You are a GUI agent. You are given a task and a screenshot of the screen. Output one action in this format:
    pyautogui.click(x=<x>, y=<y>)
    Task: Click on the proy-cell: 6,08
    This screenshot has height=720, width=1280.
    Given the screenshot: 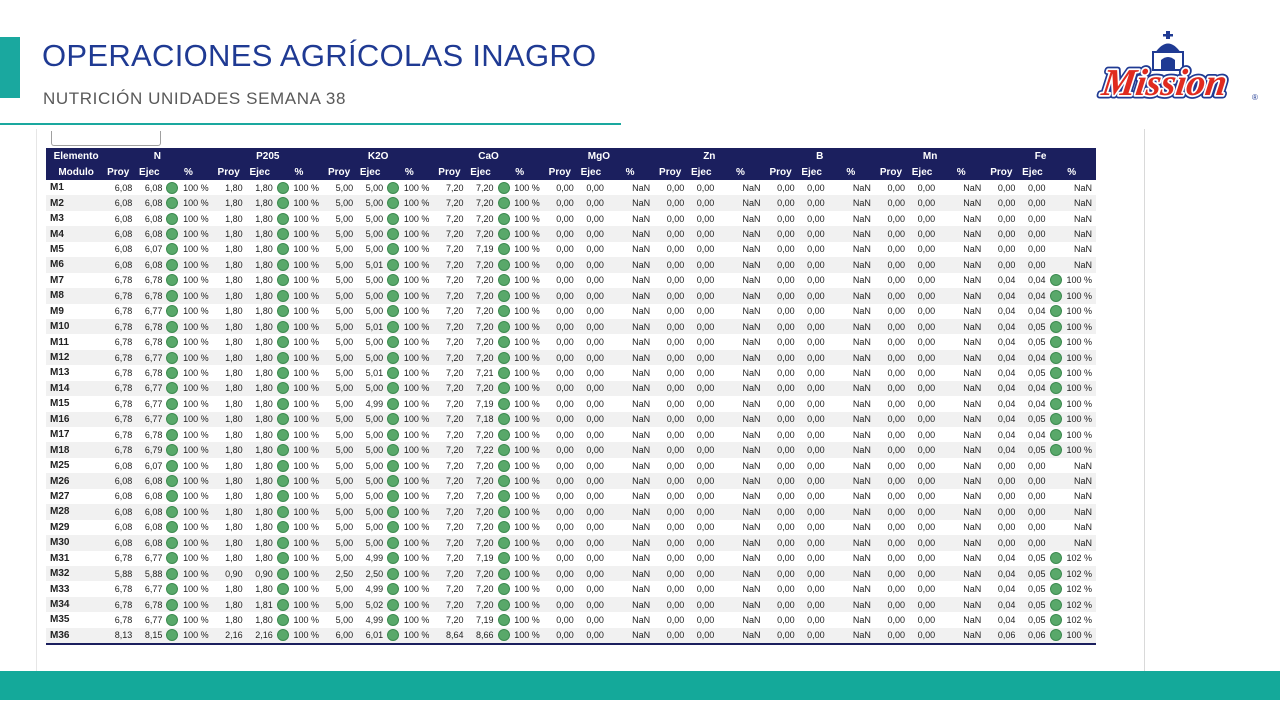 What is the action you would take?
    pyautogui.click(x=123, y=542)
    